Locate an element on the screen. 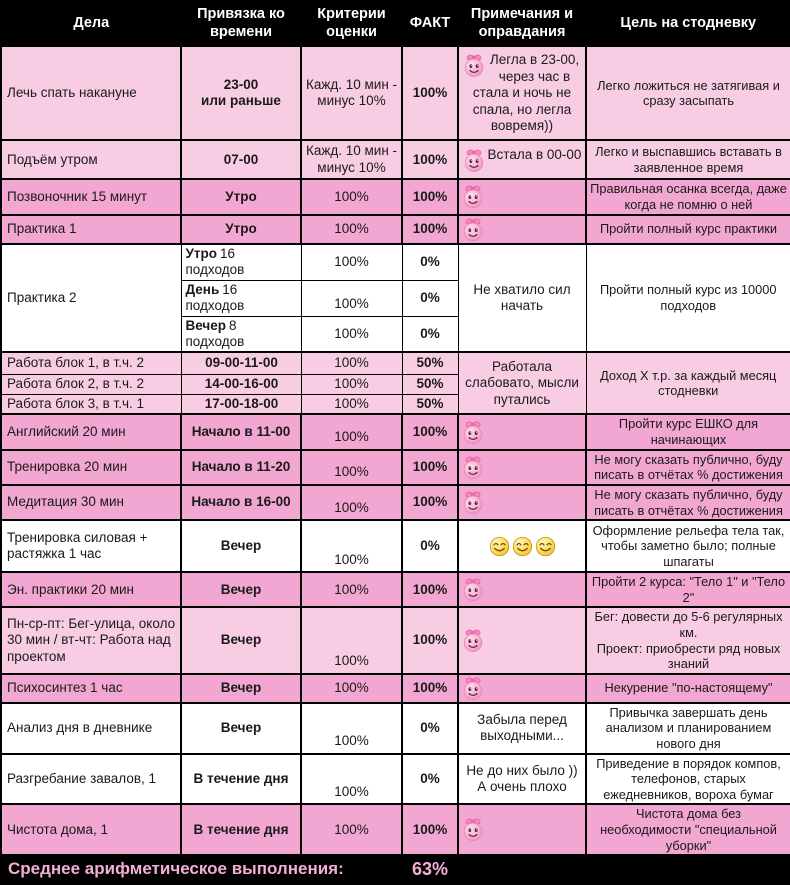 The width and height of the screenshot is (790, 885). time-cell: День 16 подходов is located at coordinates (241, 298).